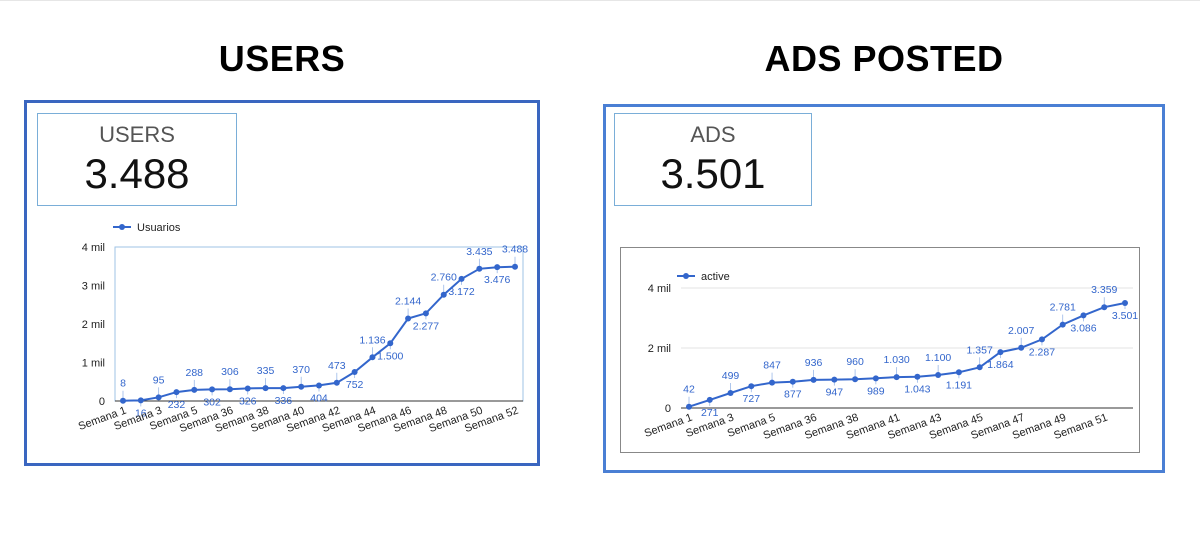 This screenshot has width=1200, height=549. I want to click on ads-scorecard-value: 3.501, so click(713, 173).